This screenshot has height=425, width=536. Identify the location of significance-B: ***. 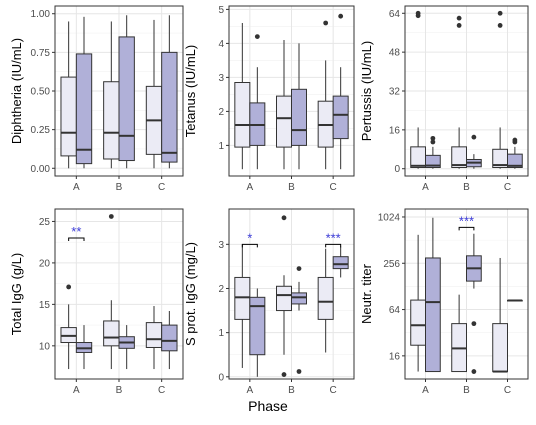
(466, 222).